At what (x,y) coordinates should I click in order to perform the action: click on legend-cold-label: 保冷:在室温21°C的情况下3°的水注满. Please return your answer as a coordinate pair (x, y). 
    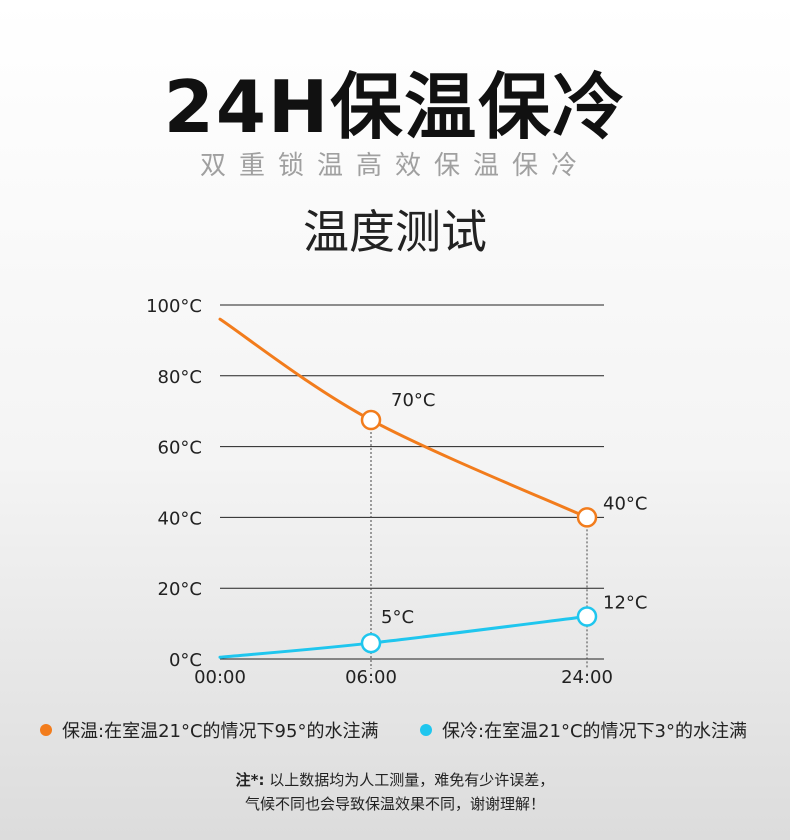
    Looking at the image, I should click on (594, 731).